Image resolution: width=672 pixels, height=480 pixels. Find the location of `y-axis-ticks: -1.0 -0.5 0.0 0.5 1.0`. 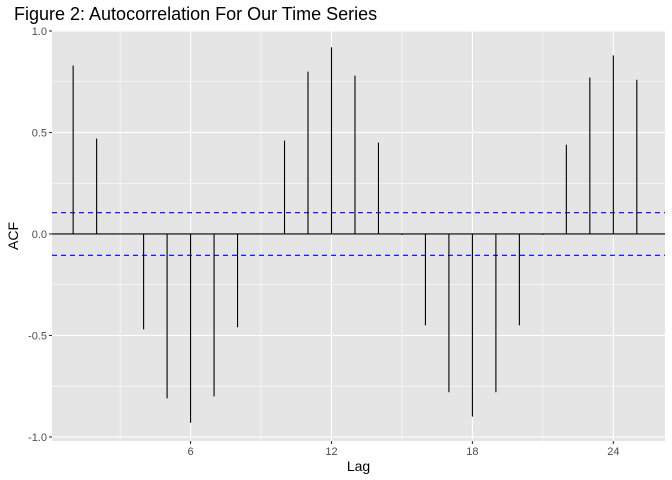

y-axis-ticks: -1.0 -0.5 0.0 0.5 1.0 is located at coordinates (40, 235).